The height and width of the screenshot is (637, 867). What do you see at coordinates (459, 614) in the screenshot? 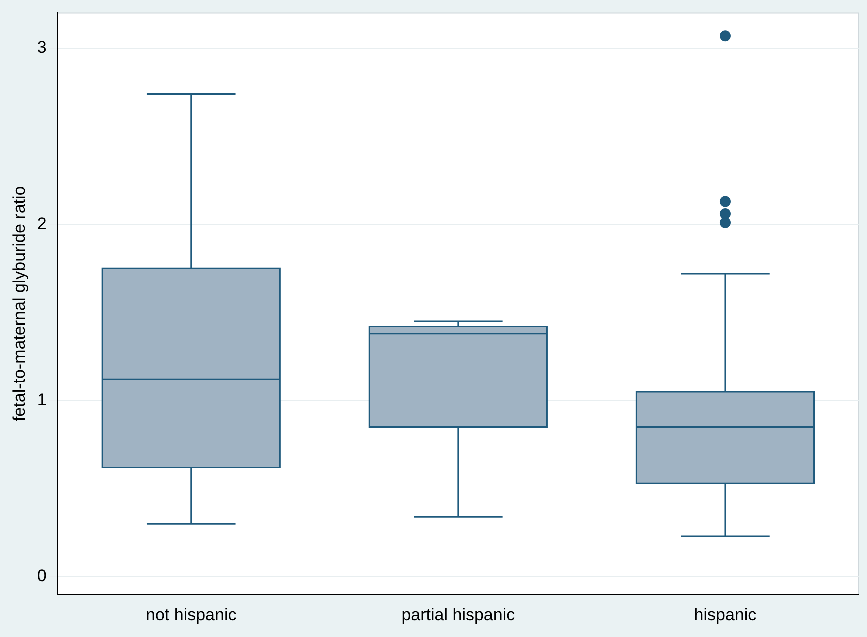
I see `x-tick-label: partial hispanic` at bounding box center [459, 614].